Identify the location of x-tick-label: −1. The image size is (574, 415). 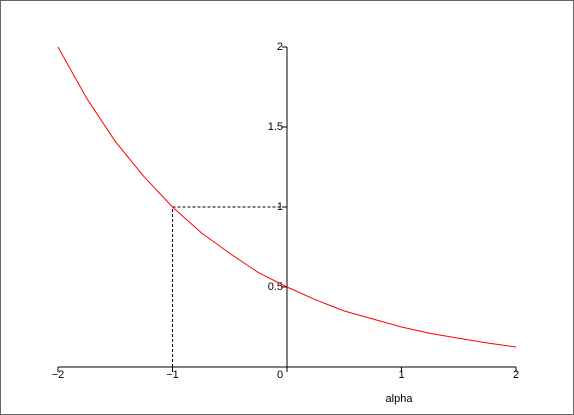
(172, 375).